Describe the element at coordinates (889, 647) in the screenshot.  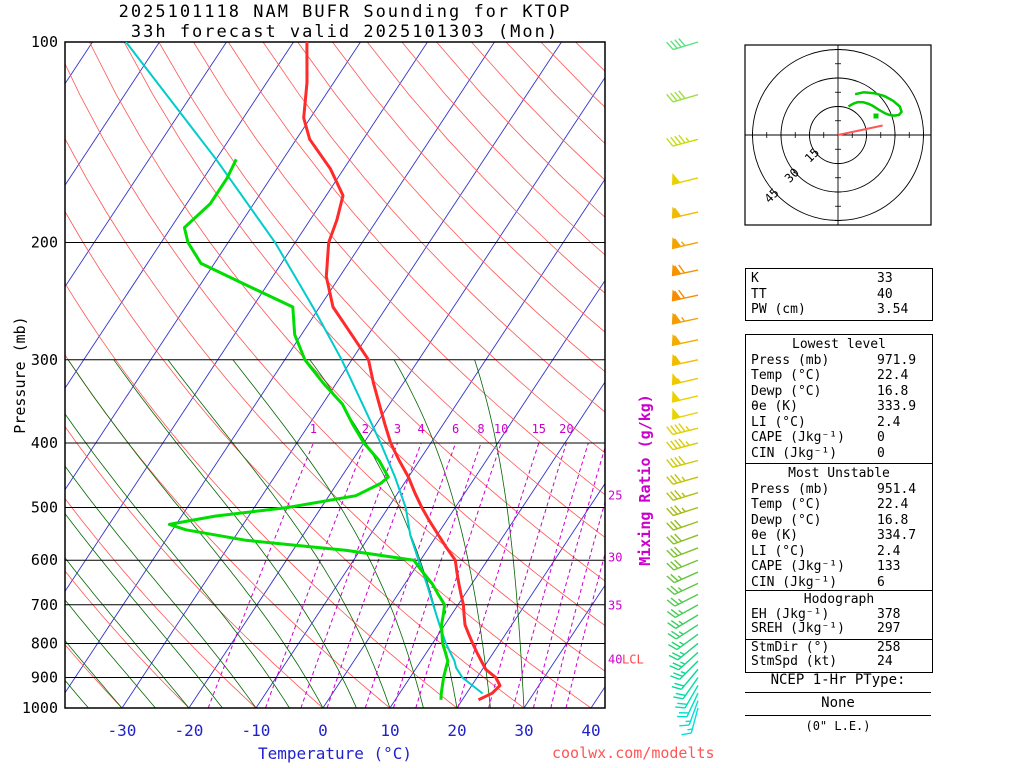
I see `stat-value: 258` at that location.